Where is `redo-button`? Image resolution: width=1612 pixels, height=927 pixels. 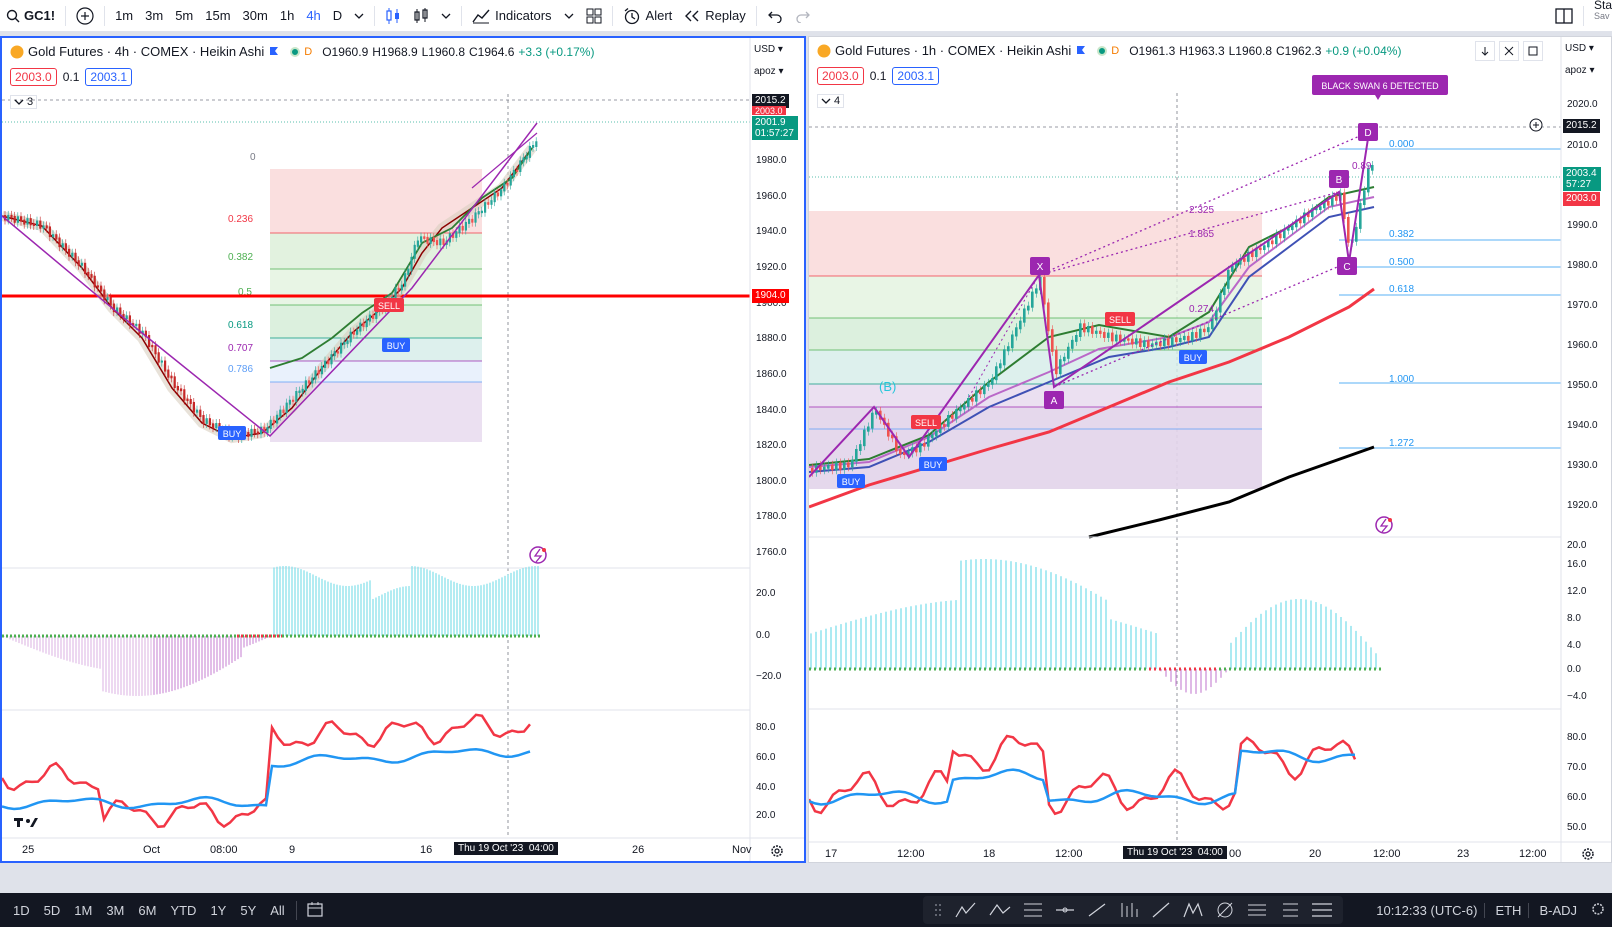 redo-button is located at coordinates (803, 16).